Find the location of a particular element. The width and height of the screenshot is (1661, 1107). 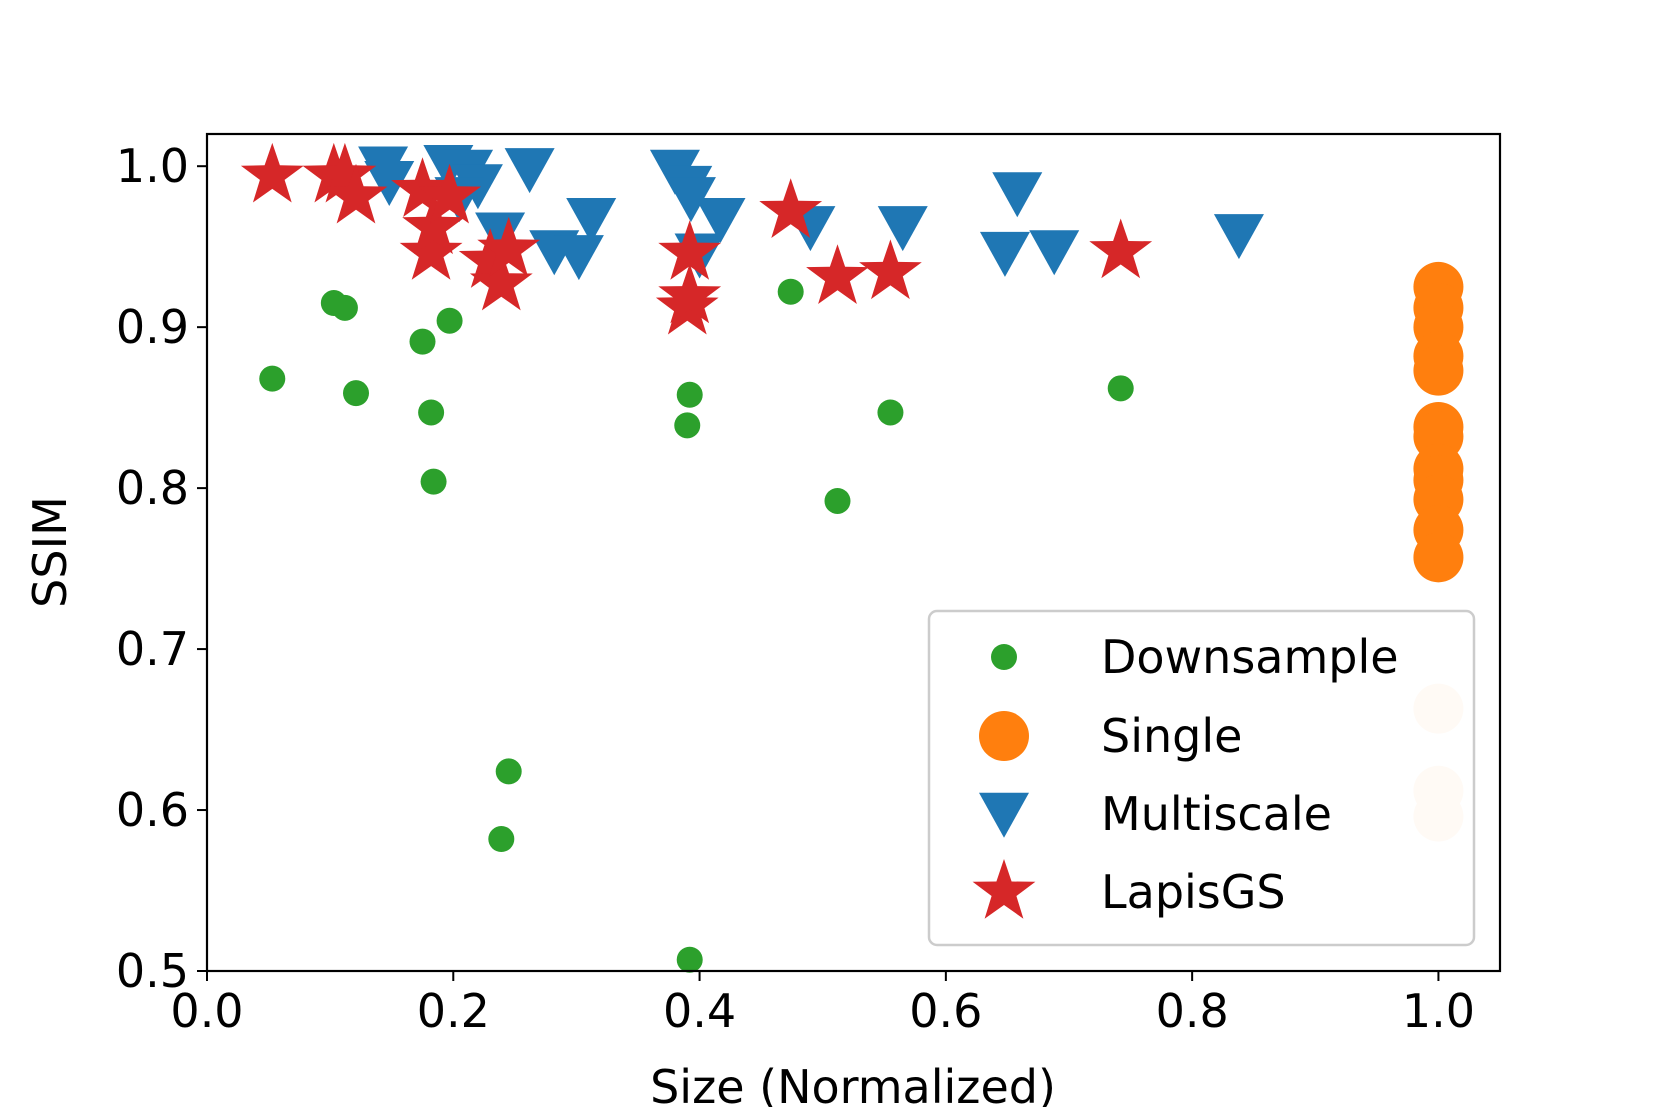

y-axis-label: SSIM is located at coordinates (50, 552).